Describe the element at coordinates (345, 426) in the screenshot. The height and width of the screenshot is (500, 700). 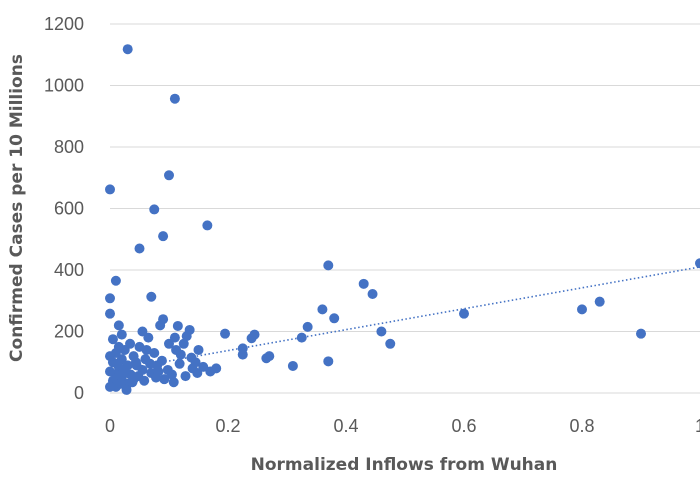
I see `x-tick-label: 0.4` at that location.